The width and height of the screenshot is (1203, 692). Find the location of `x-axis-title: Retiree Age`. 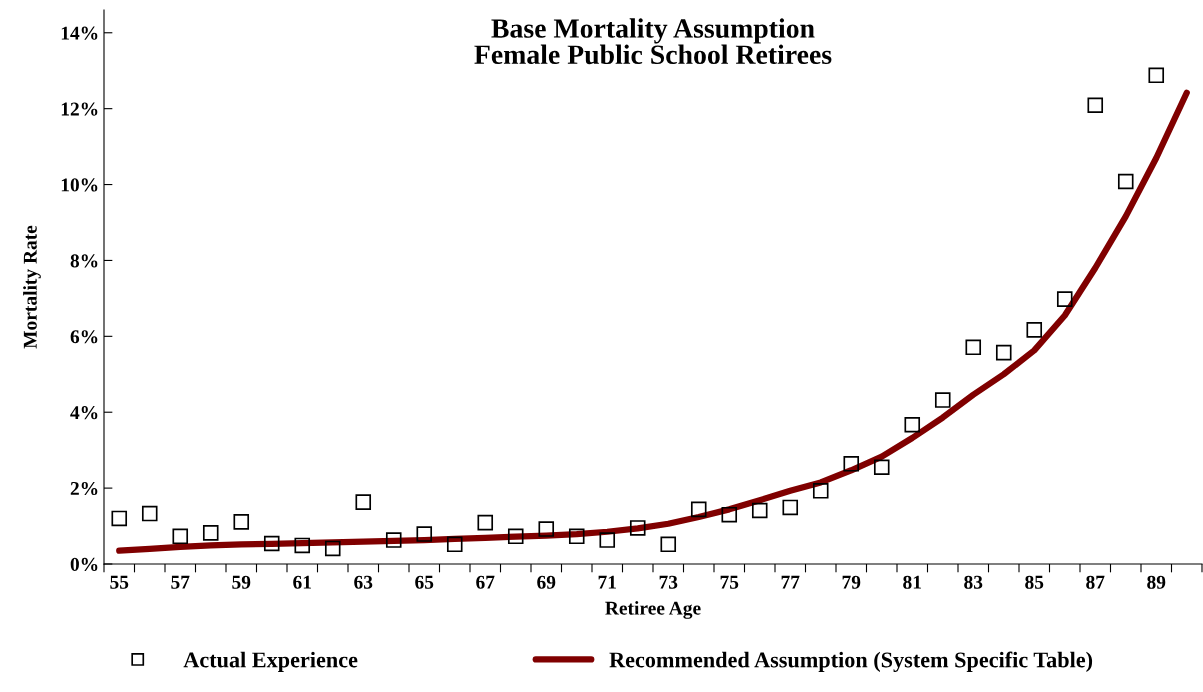

x-axis-title: Retiree Age is located at coordinates (653, 610).